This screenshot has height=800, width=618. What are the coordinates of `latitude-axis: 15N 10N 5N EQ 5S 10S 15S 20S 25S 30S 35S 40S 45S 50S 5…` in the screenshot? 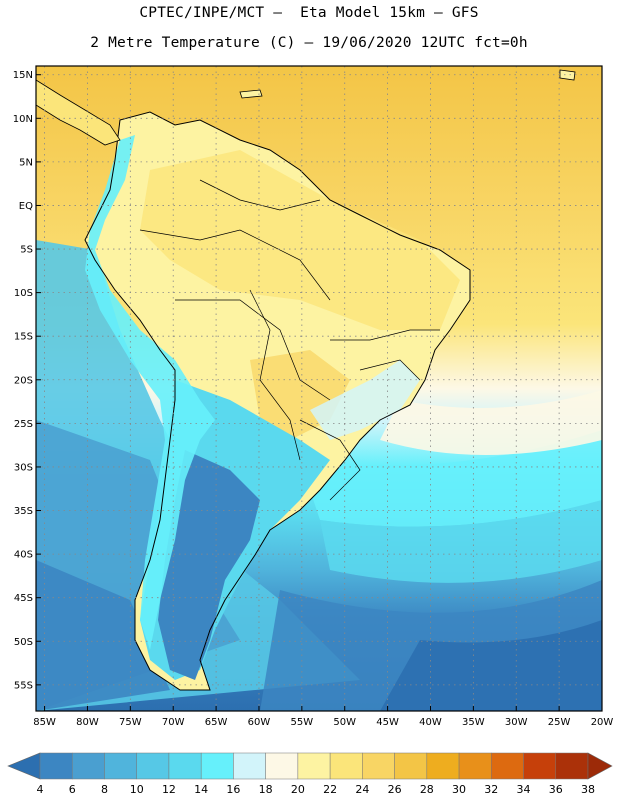 It's located at (27, 380).